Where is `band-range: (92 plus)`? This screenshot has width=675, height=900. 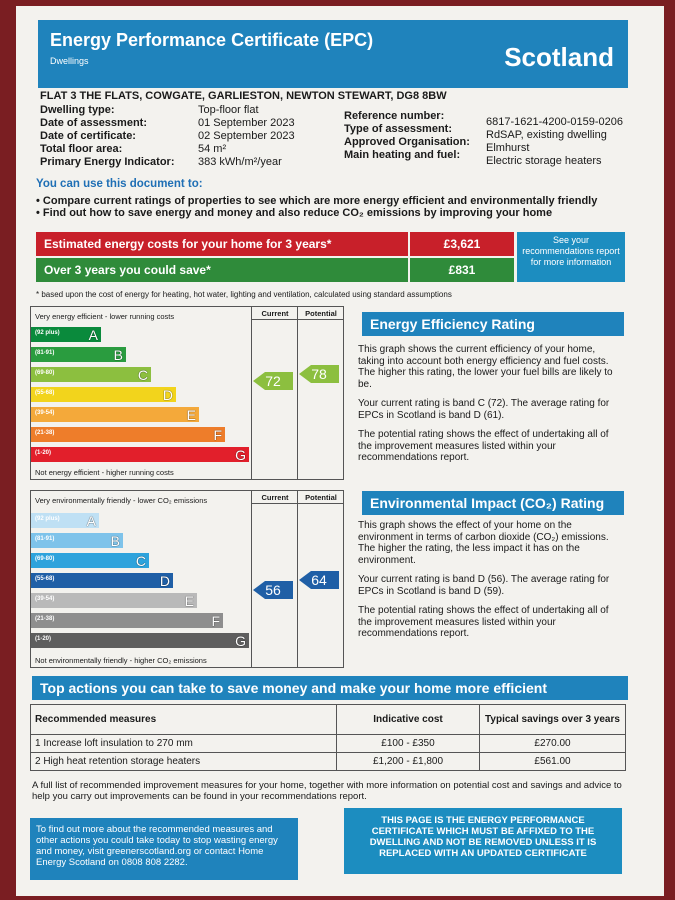
band-range: (92 plus) is located at coordinates (47, 519).